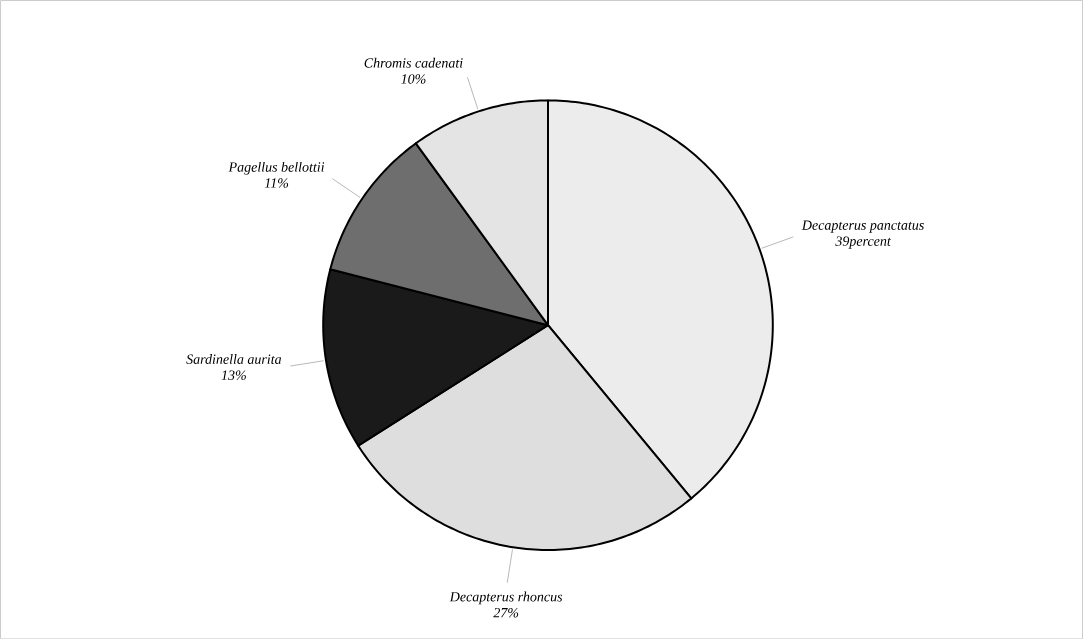 Image resolution: width=1083 pixels, height=639 pixels. Describe the element at coordinates (506, 612) in the screenshot. I see `data-label: 27%` at that location.